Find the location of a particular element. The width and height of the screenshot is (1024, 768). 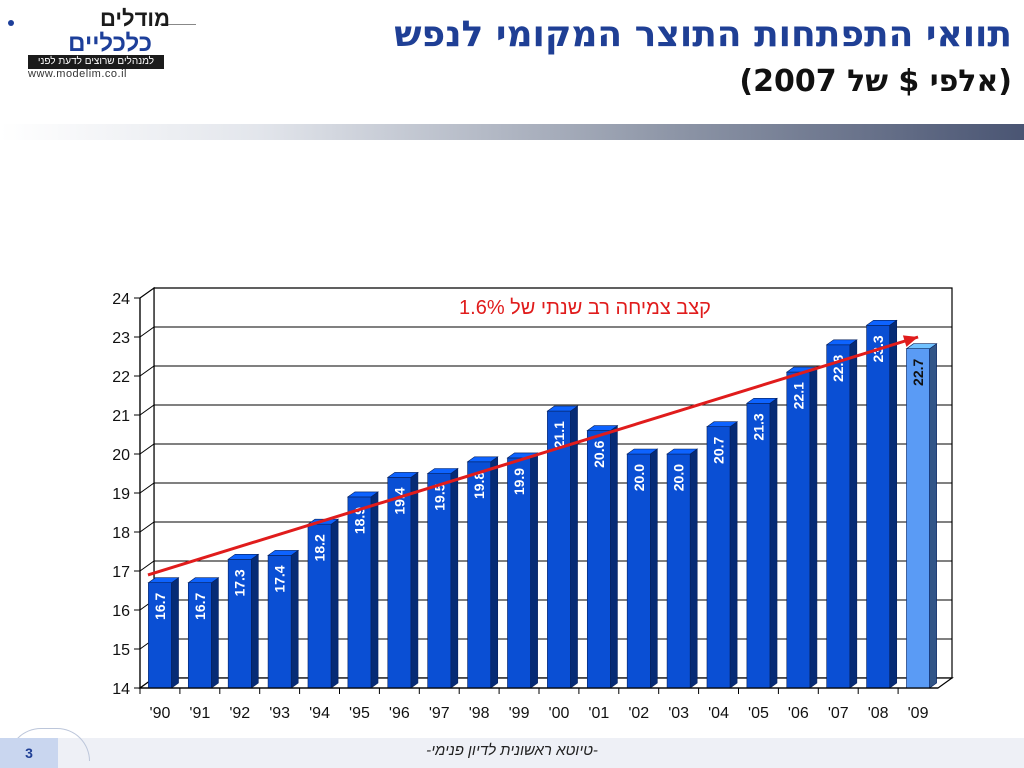

x-tick-label: '94 is located at coordinates (319, 713).